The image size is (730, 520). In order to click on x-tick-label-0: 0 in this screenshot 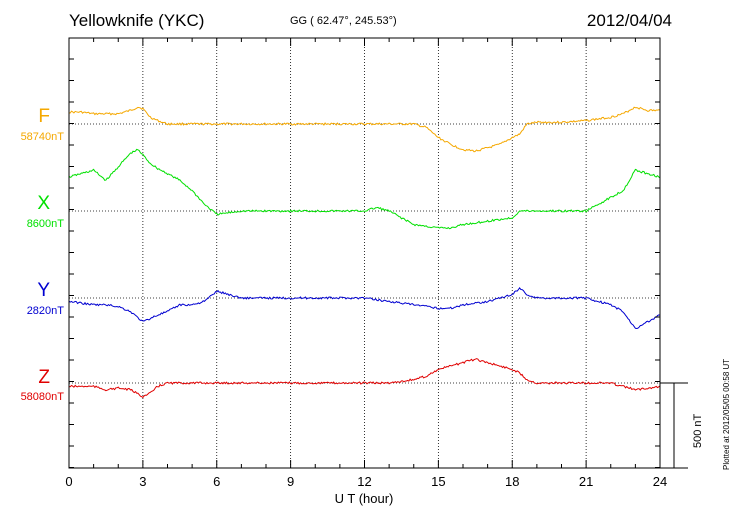, I will do `click(68, 481)`.